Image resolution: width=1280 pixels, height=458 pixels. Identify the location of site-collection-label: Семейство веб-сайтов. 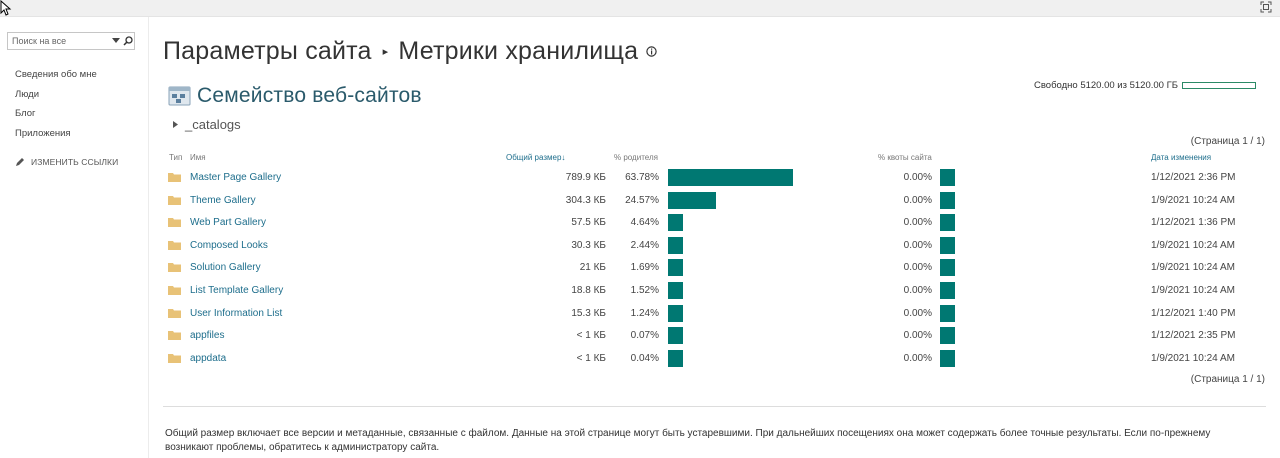
(309, 95).